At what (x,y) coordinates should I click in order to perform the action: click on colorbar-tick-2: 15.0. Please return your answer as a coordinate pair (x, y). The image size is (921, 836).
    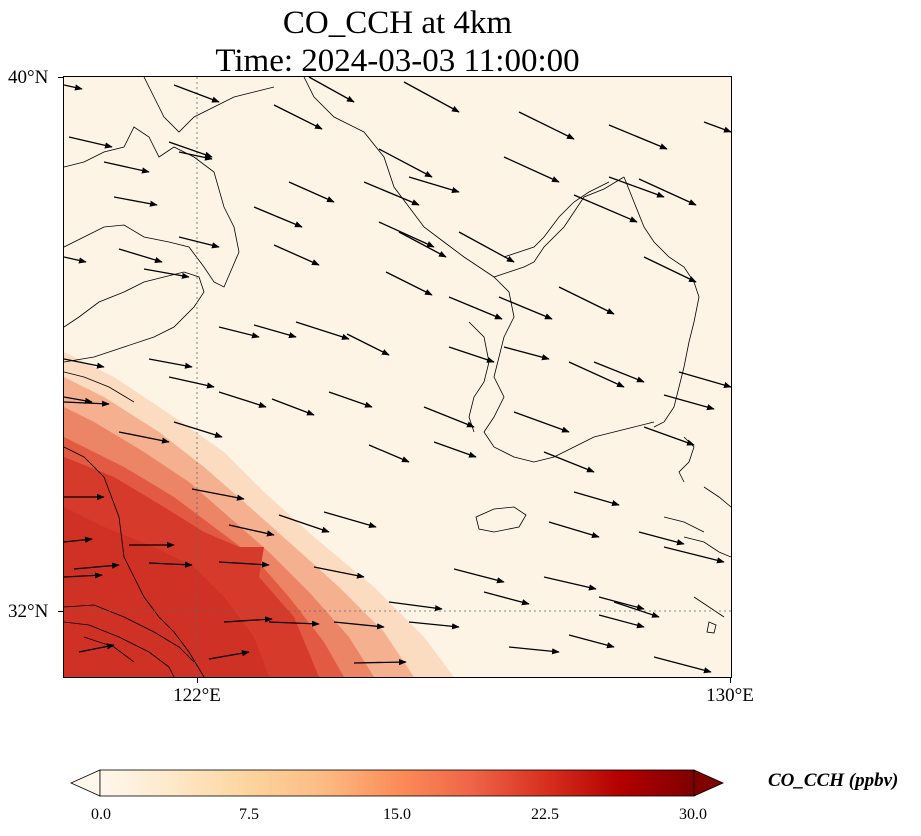
    Looking at the image, I should click on (397, 814).